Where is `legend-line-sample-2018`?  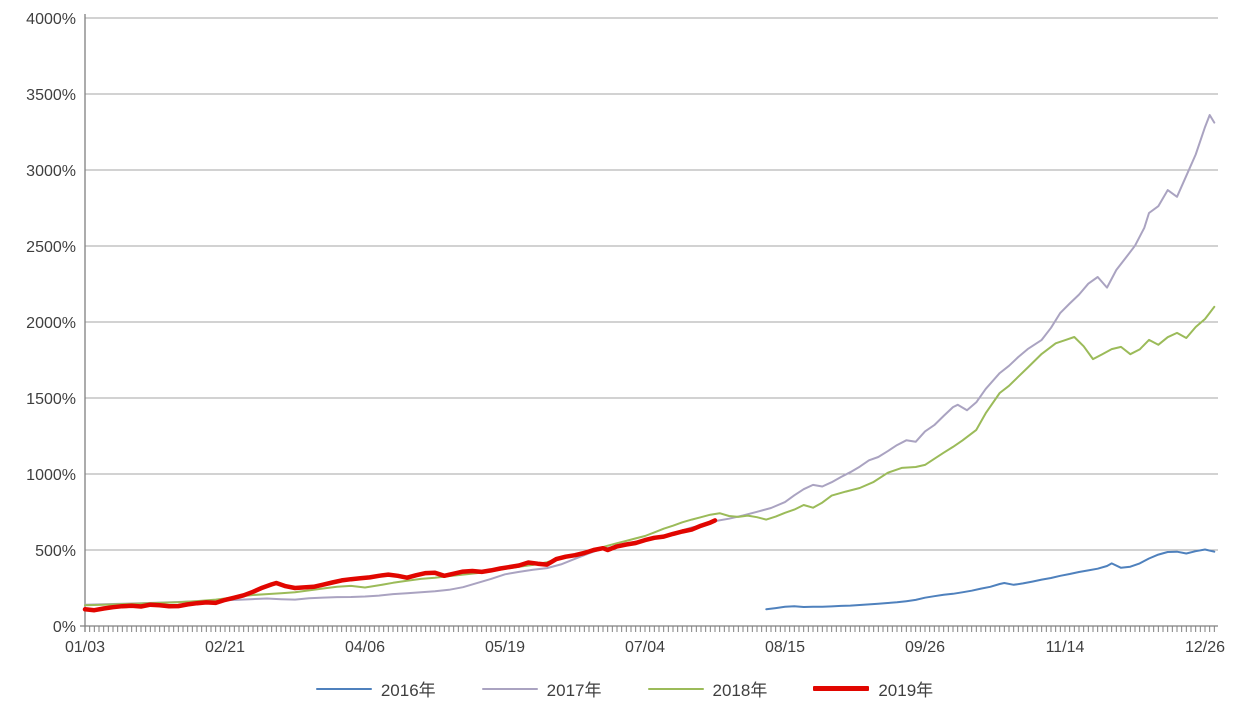 legend-line-sample-2018 is located at coordinates (675, 688).